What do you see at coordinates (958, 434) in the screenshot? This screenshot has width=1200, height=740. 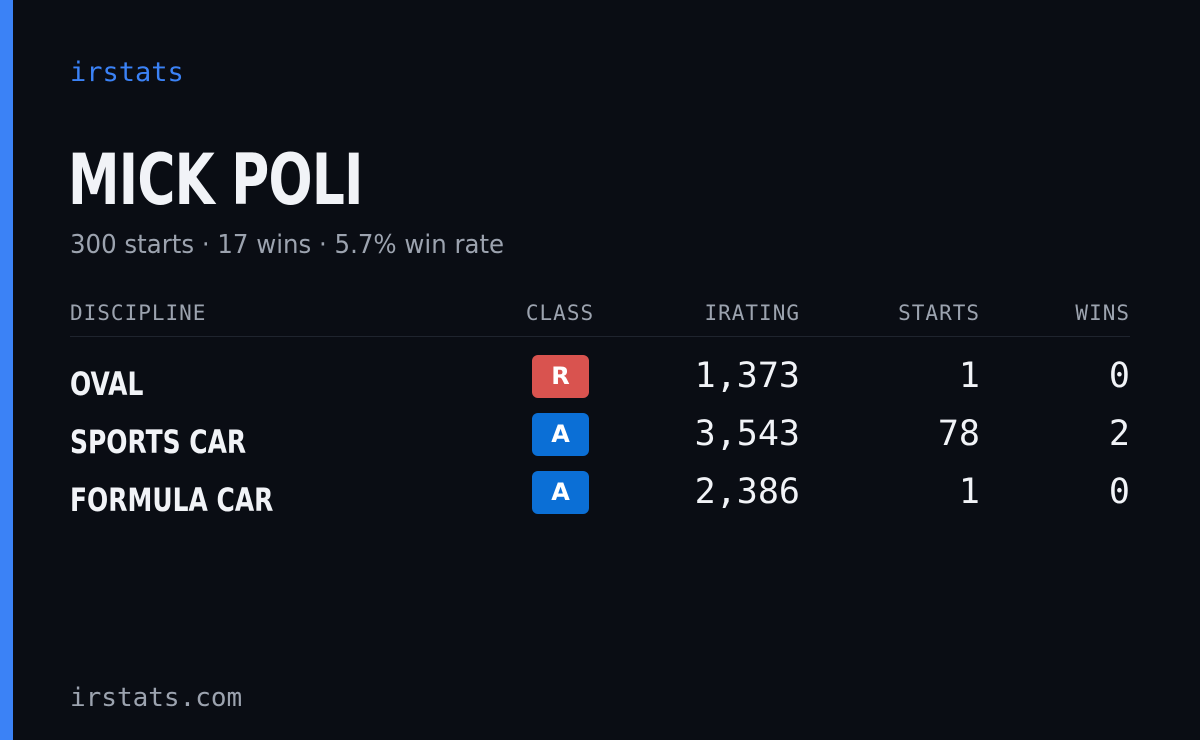 I see `starts-cell: 78` at bounding box center [958, 434].